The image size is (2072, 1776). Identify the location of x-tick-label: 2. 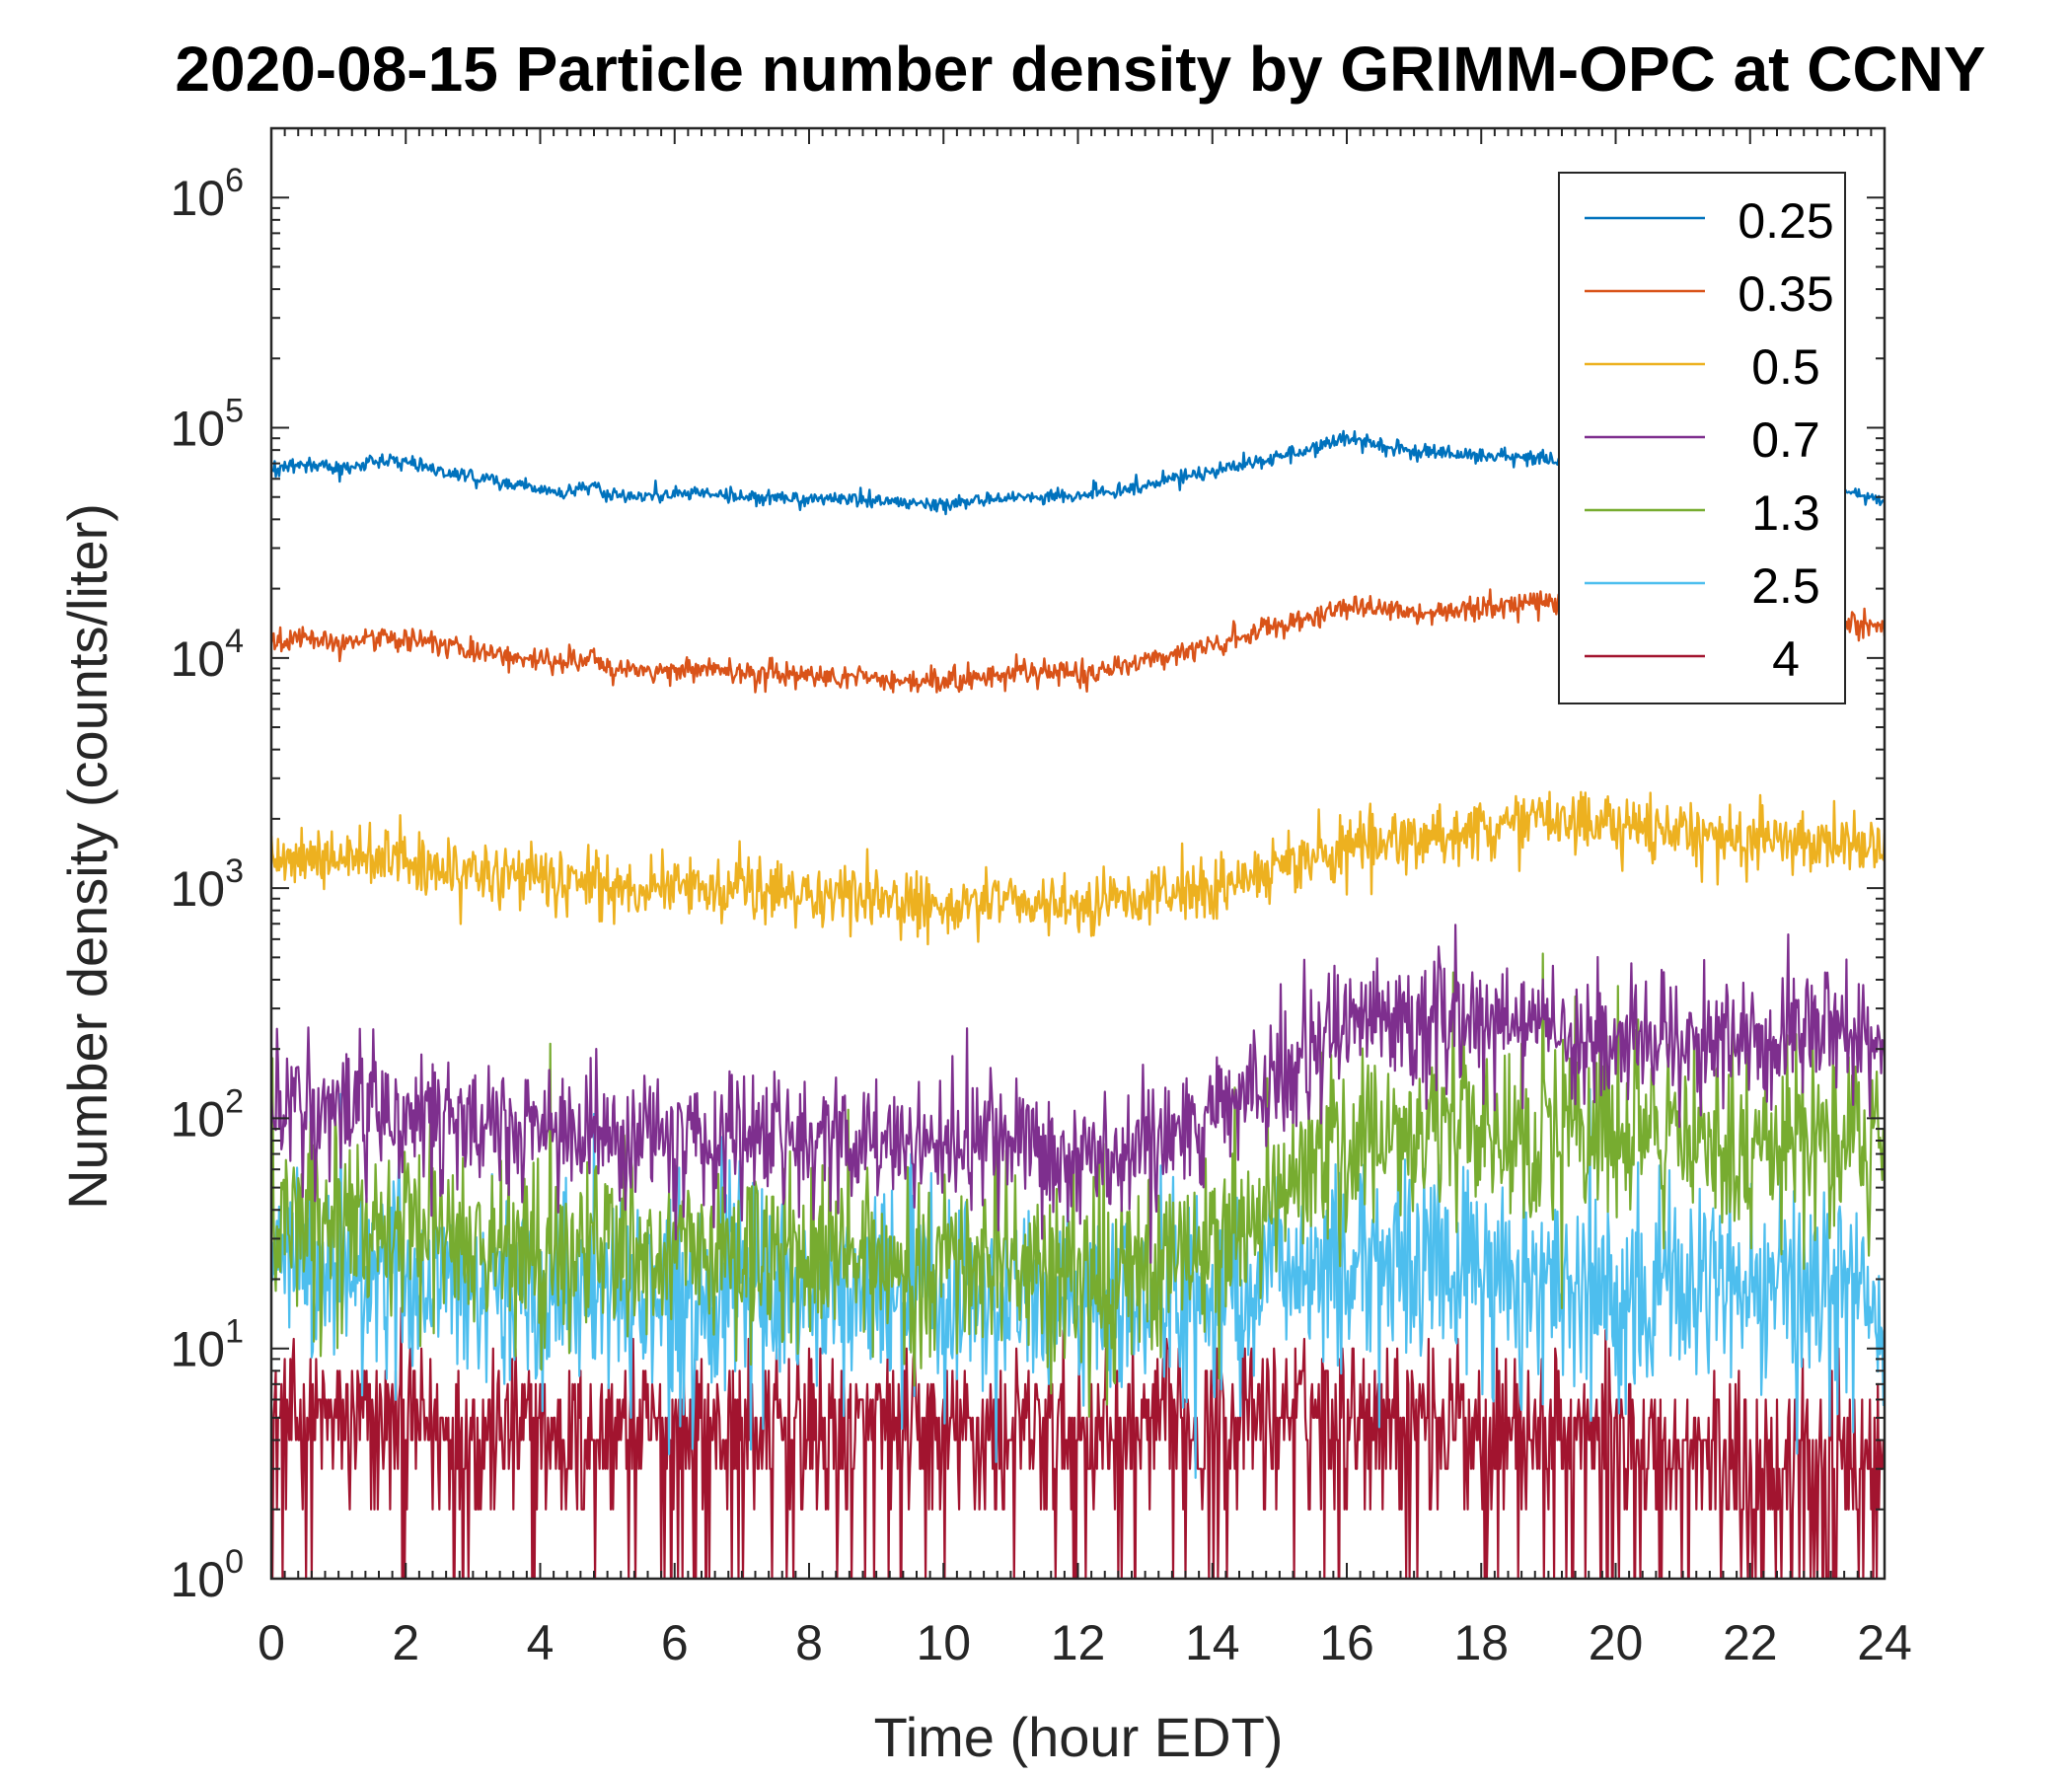
(405, 1643).